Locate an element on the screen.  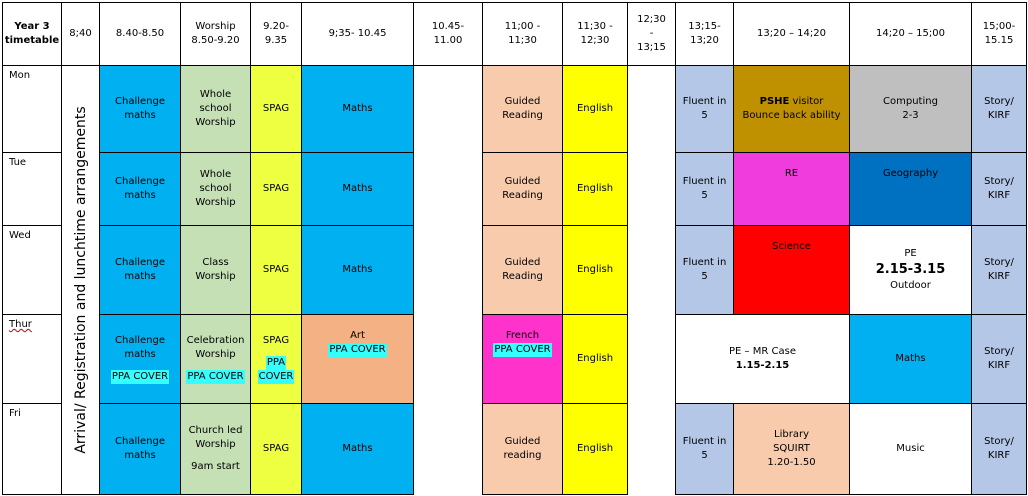
header-slot: 9.20- 9.35 is located at coordinates (276, 34).